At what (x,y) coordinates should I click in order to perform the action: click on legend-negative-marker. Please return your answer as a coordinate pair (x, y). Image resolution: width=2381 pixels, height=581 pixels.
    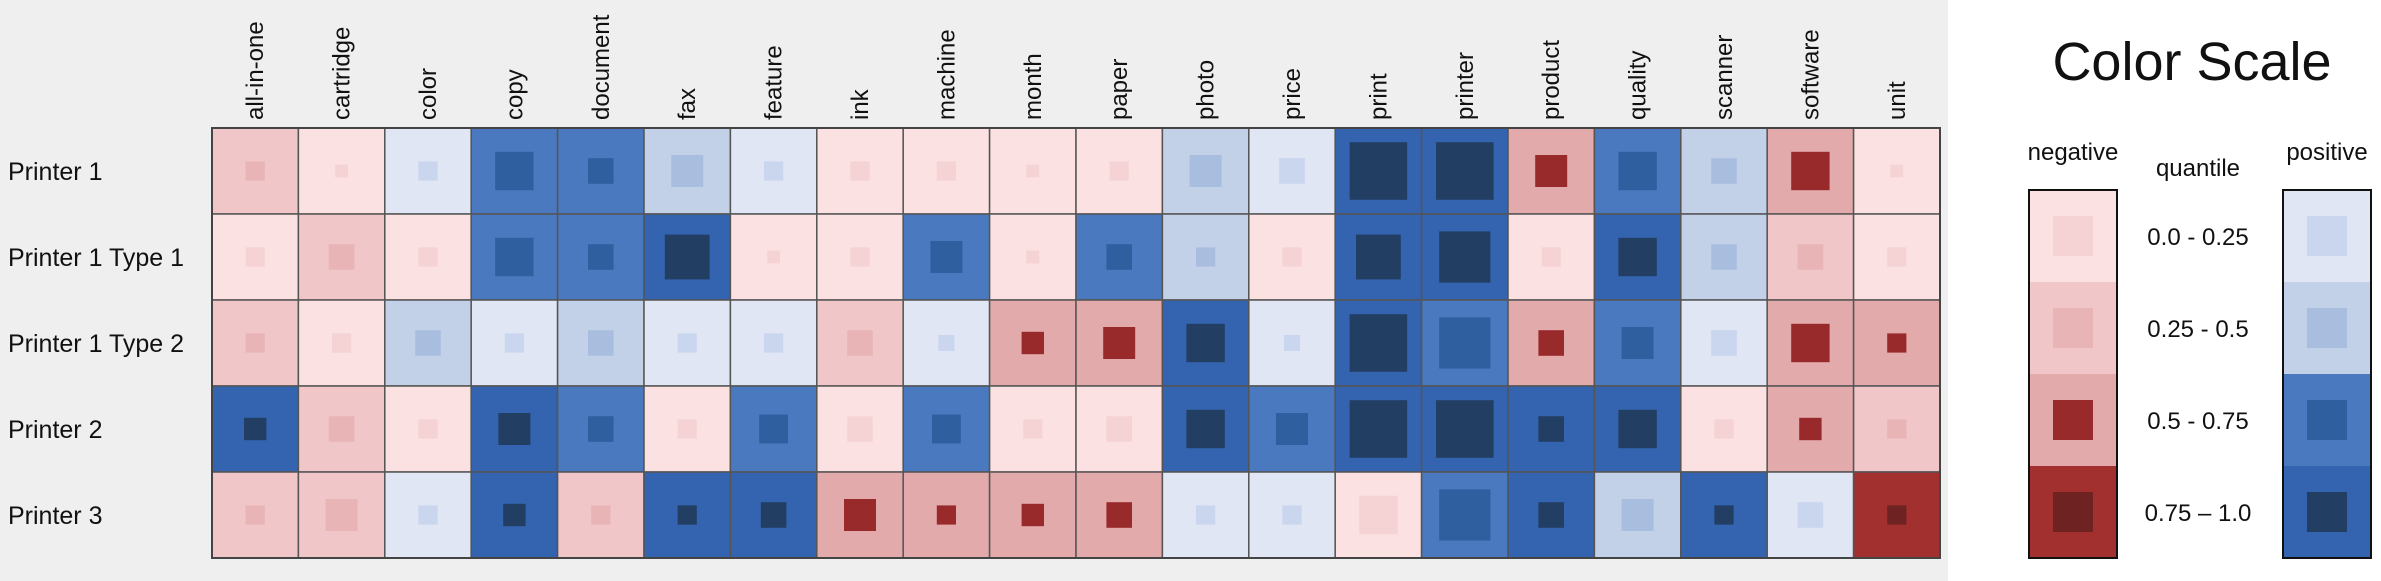
    Looking at the image, I should click on (2073, 420).